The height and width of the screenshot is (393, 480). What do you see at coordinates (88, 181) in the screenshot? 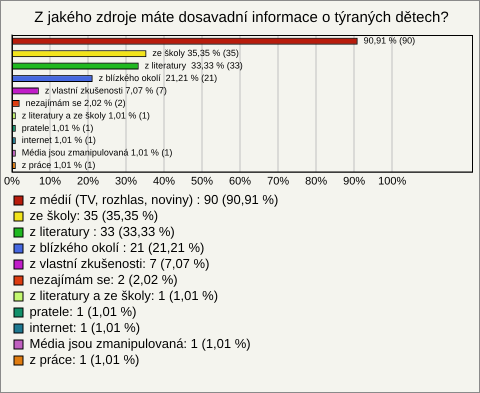
I see `x-tick-label: 20%` at bounding box center [88, 181].